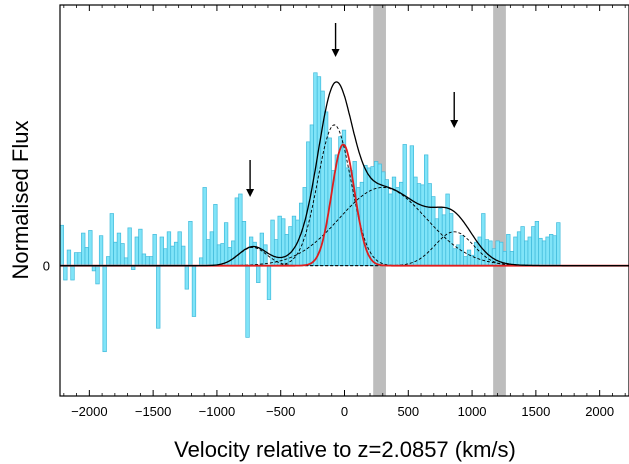 This screenshot has width=629, height=464. I want to click on masked-region, so click(499, 200).